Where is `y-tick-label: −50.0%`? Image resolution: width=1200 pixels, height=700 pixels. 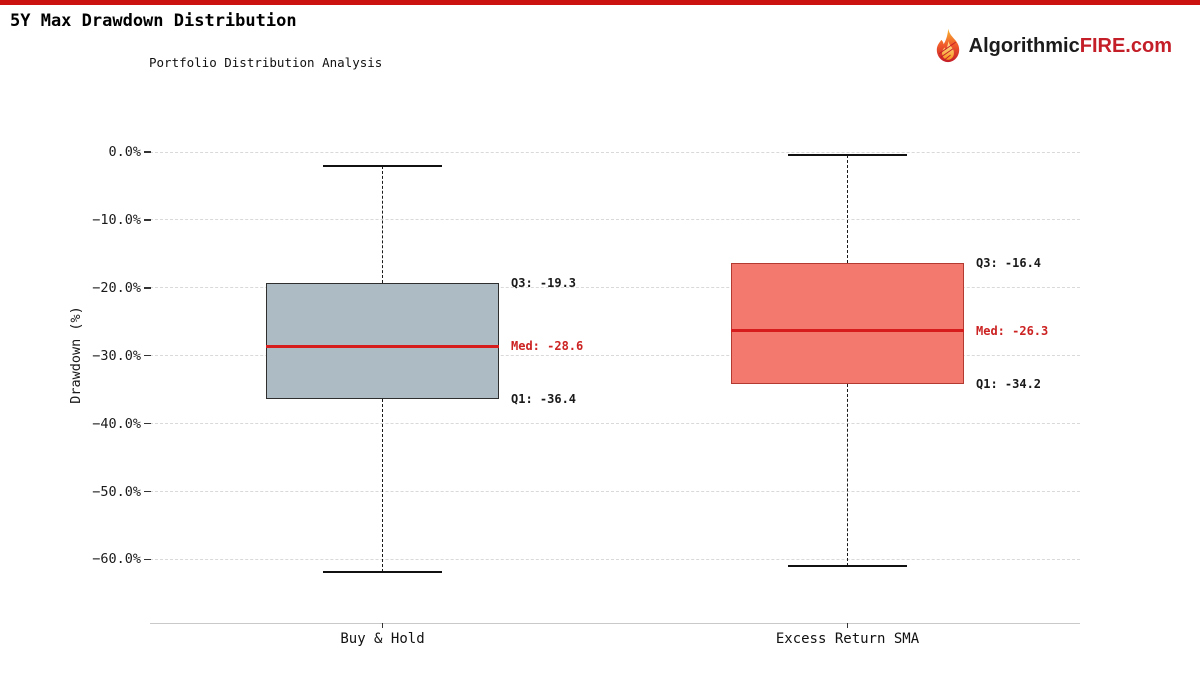
y-tick-label: −50.0% is located at coordinates (116, 491).